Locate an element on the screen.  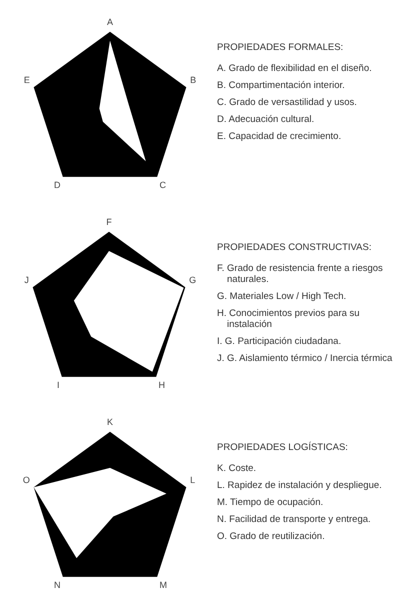
text: G. Materiales Low / High Tech. is located at coordinates (282, 296).